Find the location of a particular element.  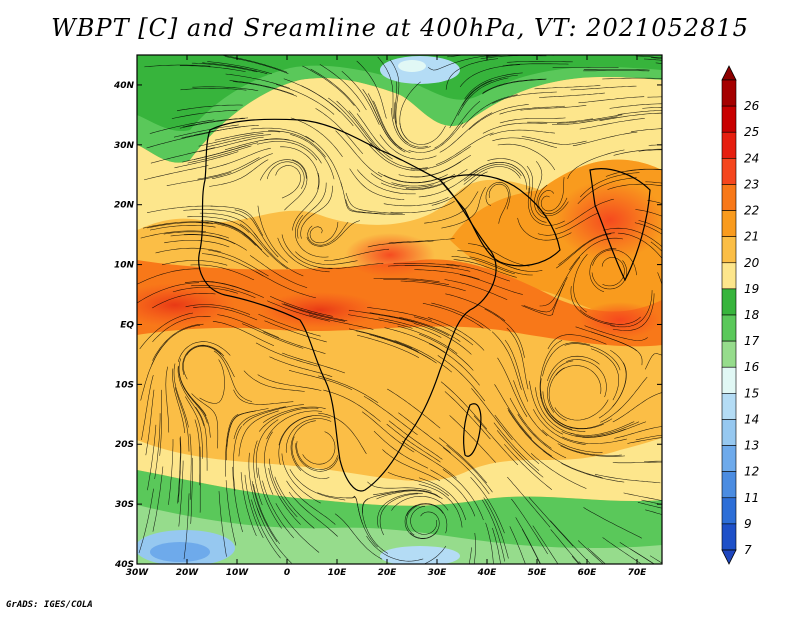

colorbar-top-arrow is located at coordinates (729, 73).